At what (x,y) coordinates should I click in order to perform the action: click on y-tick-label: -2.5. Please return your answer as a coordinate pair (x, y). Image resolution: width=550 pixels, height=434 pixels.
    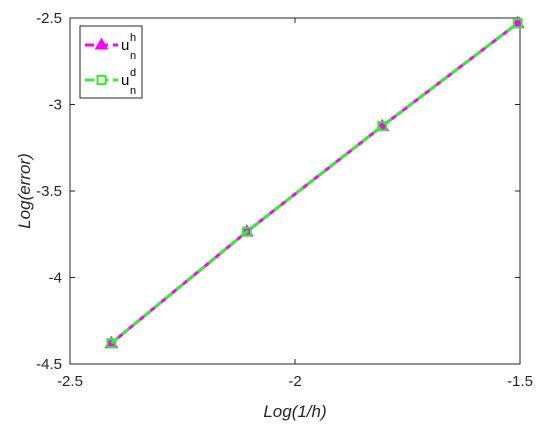
    Looking at the image, I should click on (49, 18).